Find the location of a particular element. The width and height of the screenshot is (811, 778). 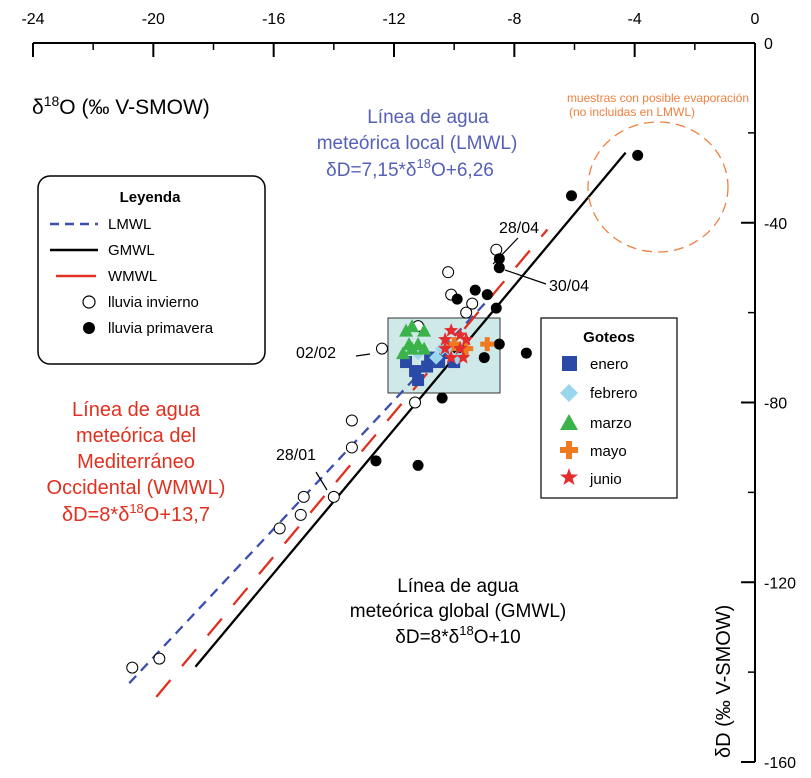

goteos-legend-marker-junio is located at coordinates (569, 476).